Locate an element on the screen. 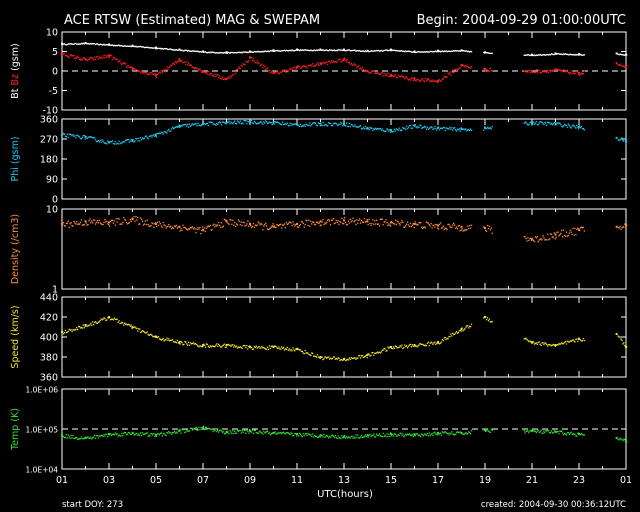 This screenshot has height=512, width=640. data-point is located at coordinates (226, 431).